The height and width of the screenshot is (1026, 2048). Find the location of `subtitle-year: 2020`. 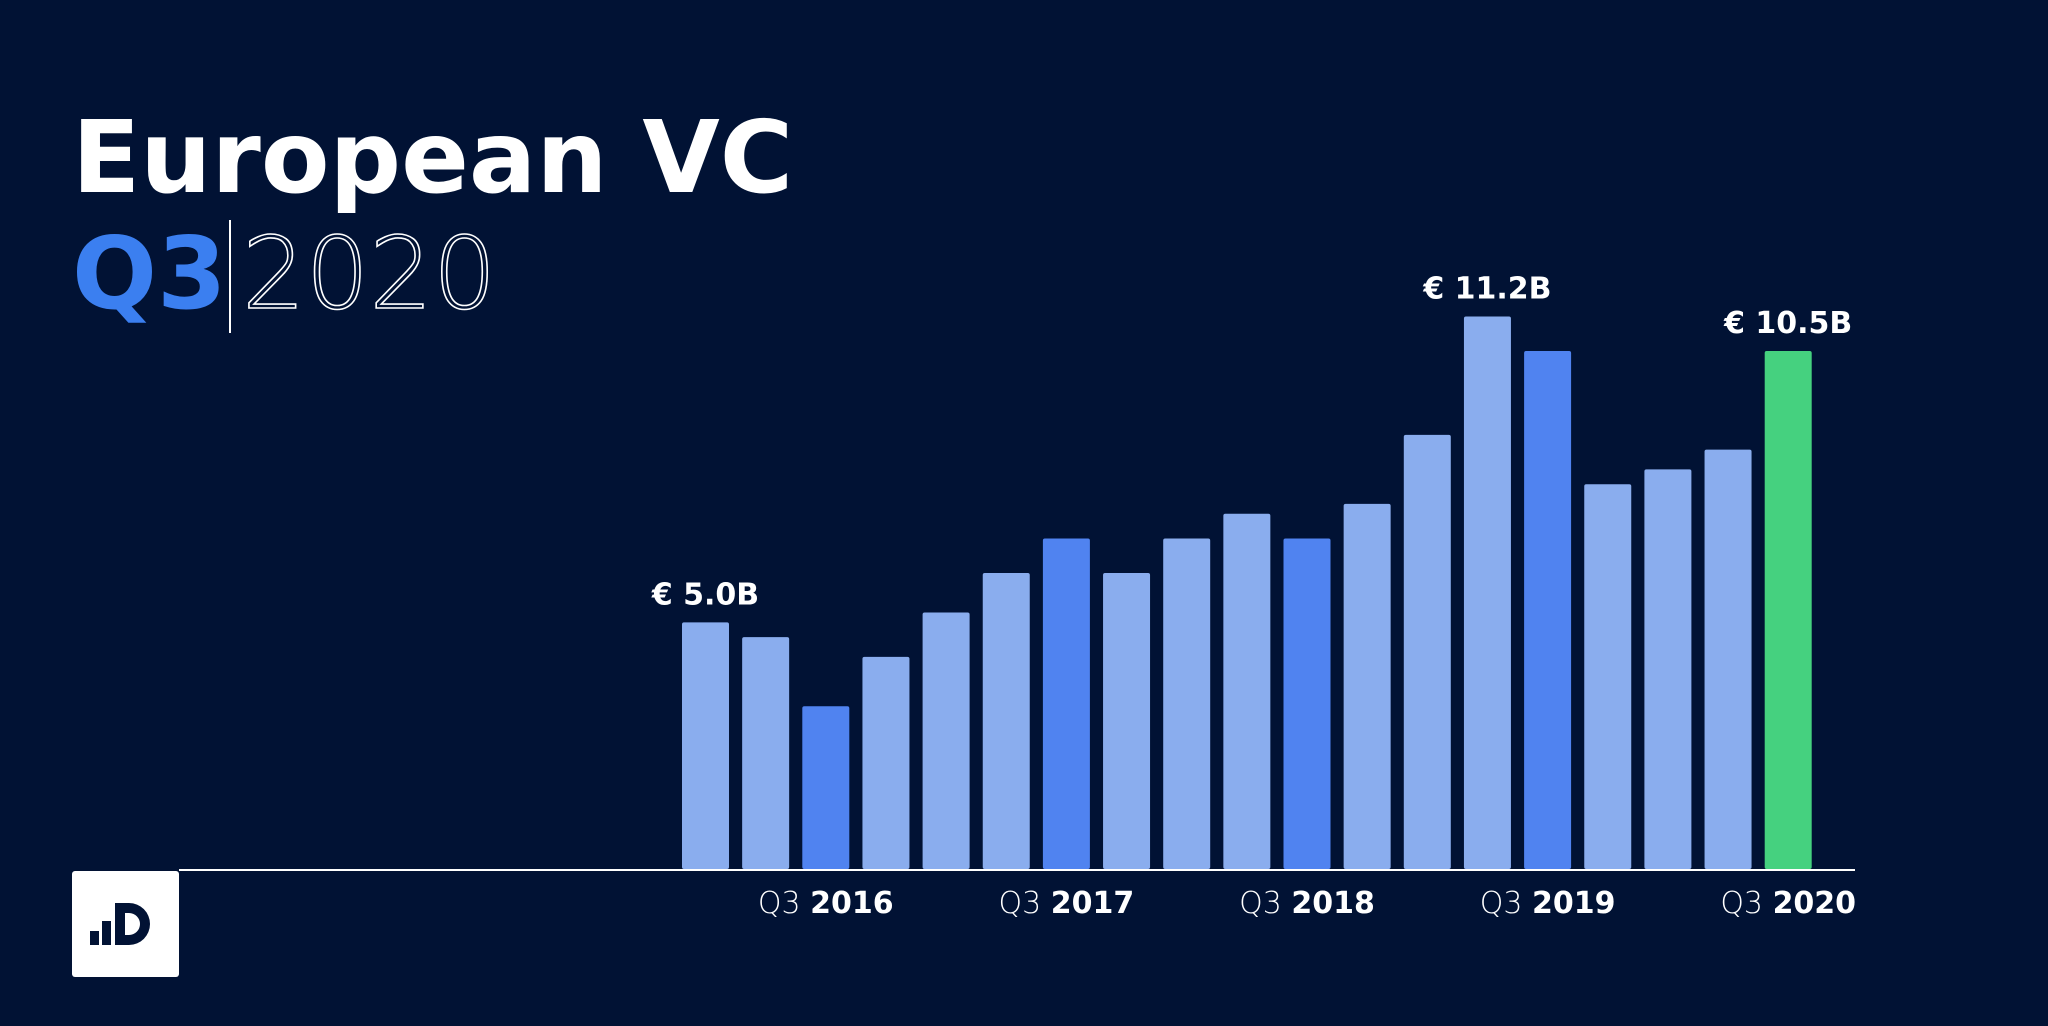

subtitle-year: 2020 is located at coordinates (369, 273).